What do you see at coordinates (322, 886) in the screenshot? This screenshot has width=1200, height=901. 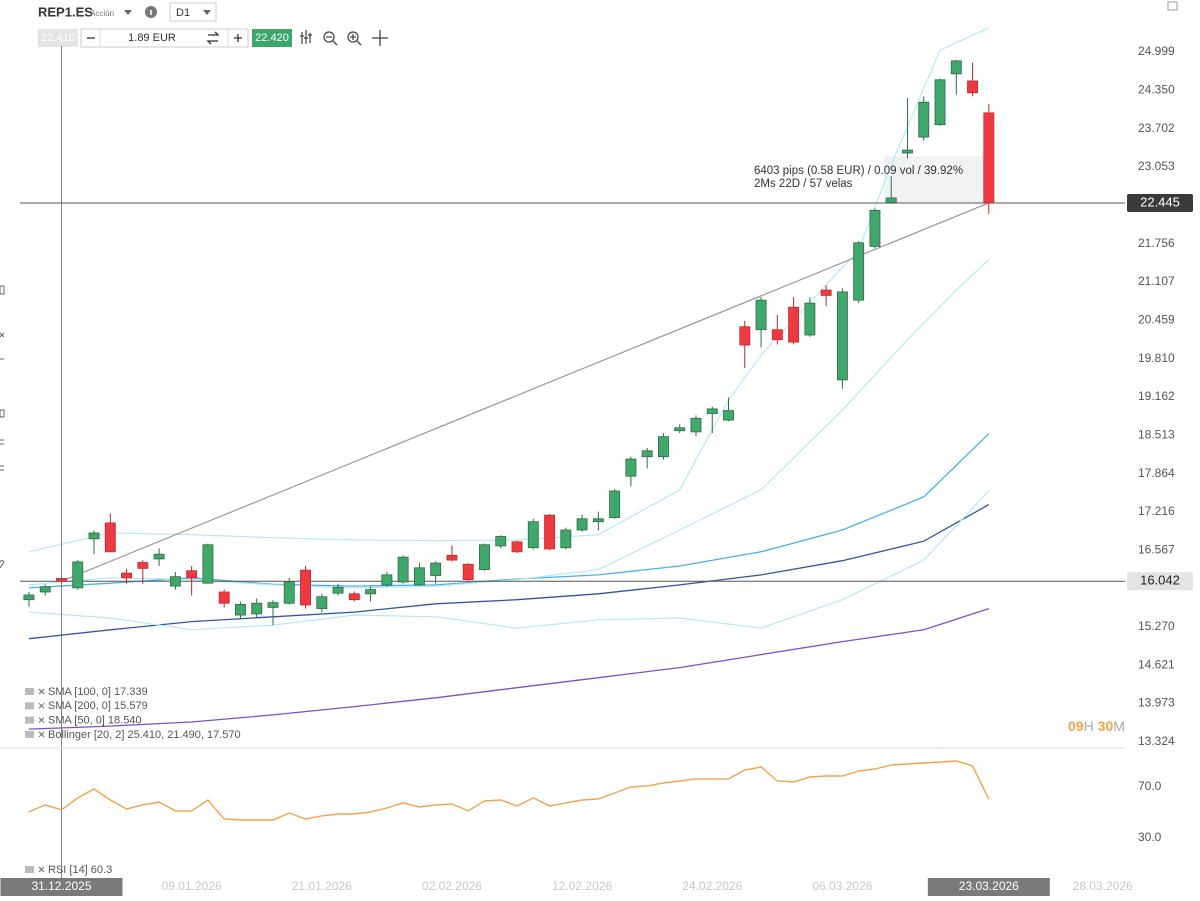 I see `x-tick-label: 21.01.2026` at bounding box center [322, 886].